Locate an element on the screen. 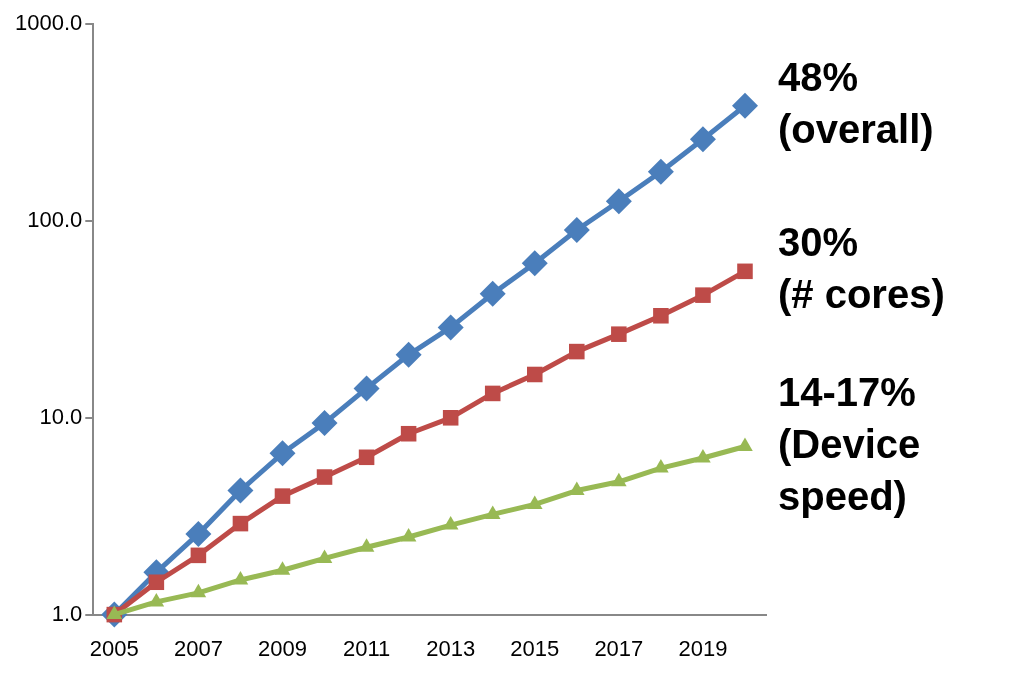  series-label: 48% (overall) is located at coordinates (856, 102).